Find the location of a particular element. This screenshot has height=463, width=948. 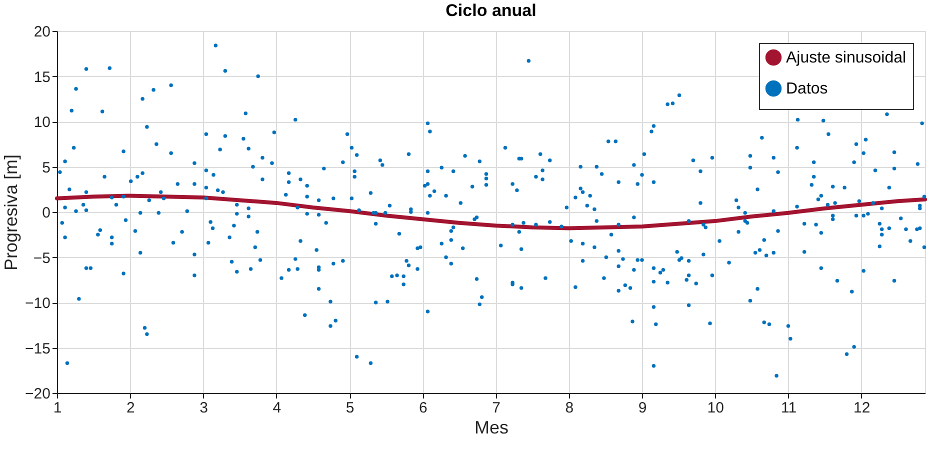

y-tick-label: −10 is located at coordinates (37, 303).